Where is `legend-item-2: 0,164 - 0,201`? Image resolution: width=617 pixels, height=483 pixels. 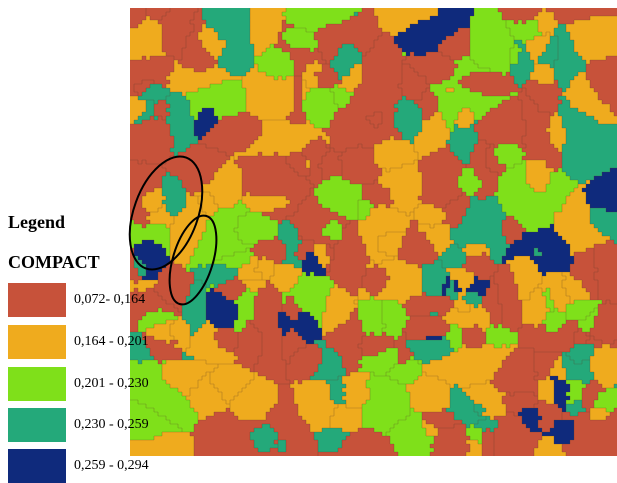 legend-item-2: 0,164 - 0,201 is located at coordinates (78, 342).